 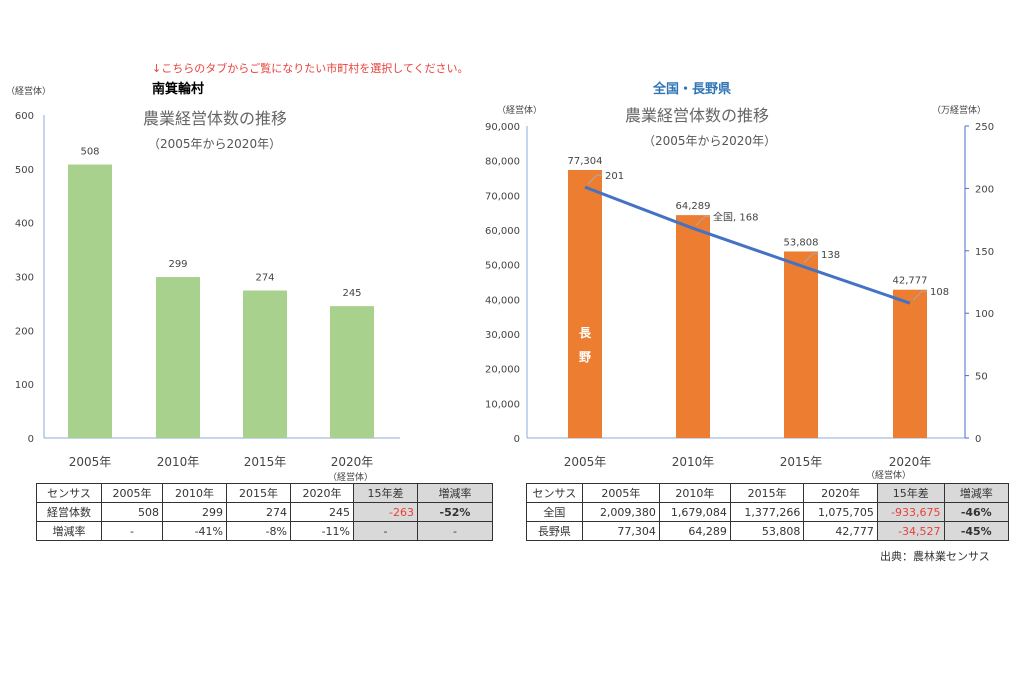 I want to click on right-y-tick: 60,000, so click(x=502, y=231).